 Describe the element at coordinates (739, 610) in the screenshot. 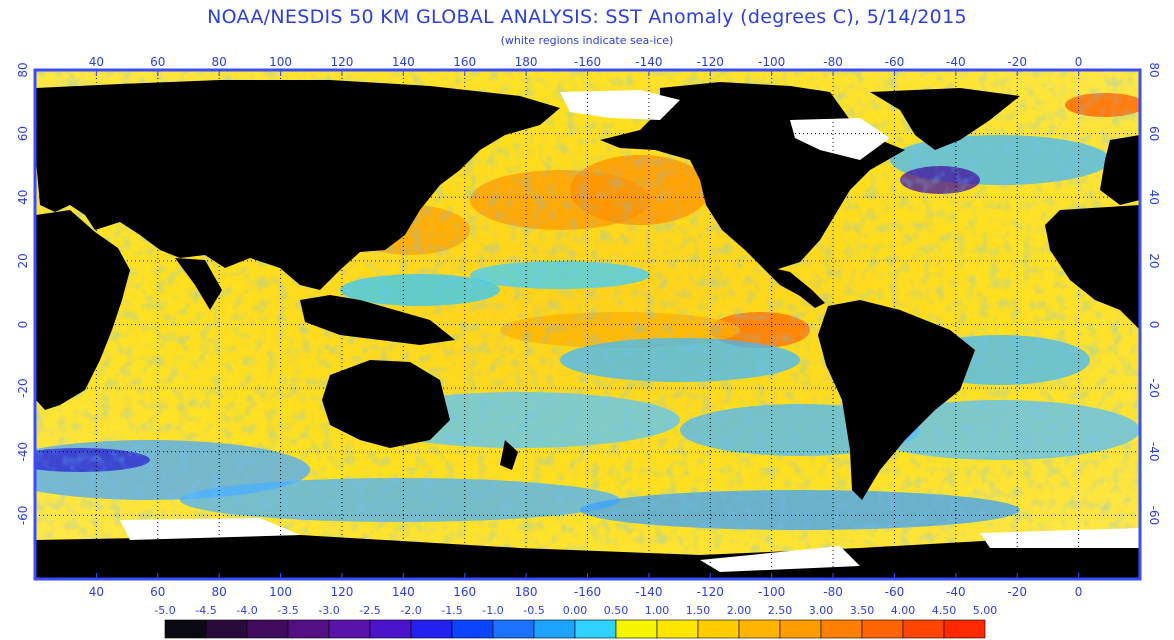

I see `colorbar-label: 2.00` at that location.